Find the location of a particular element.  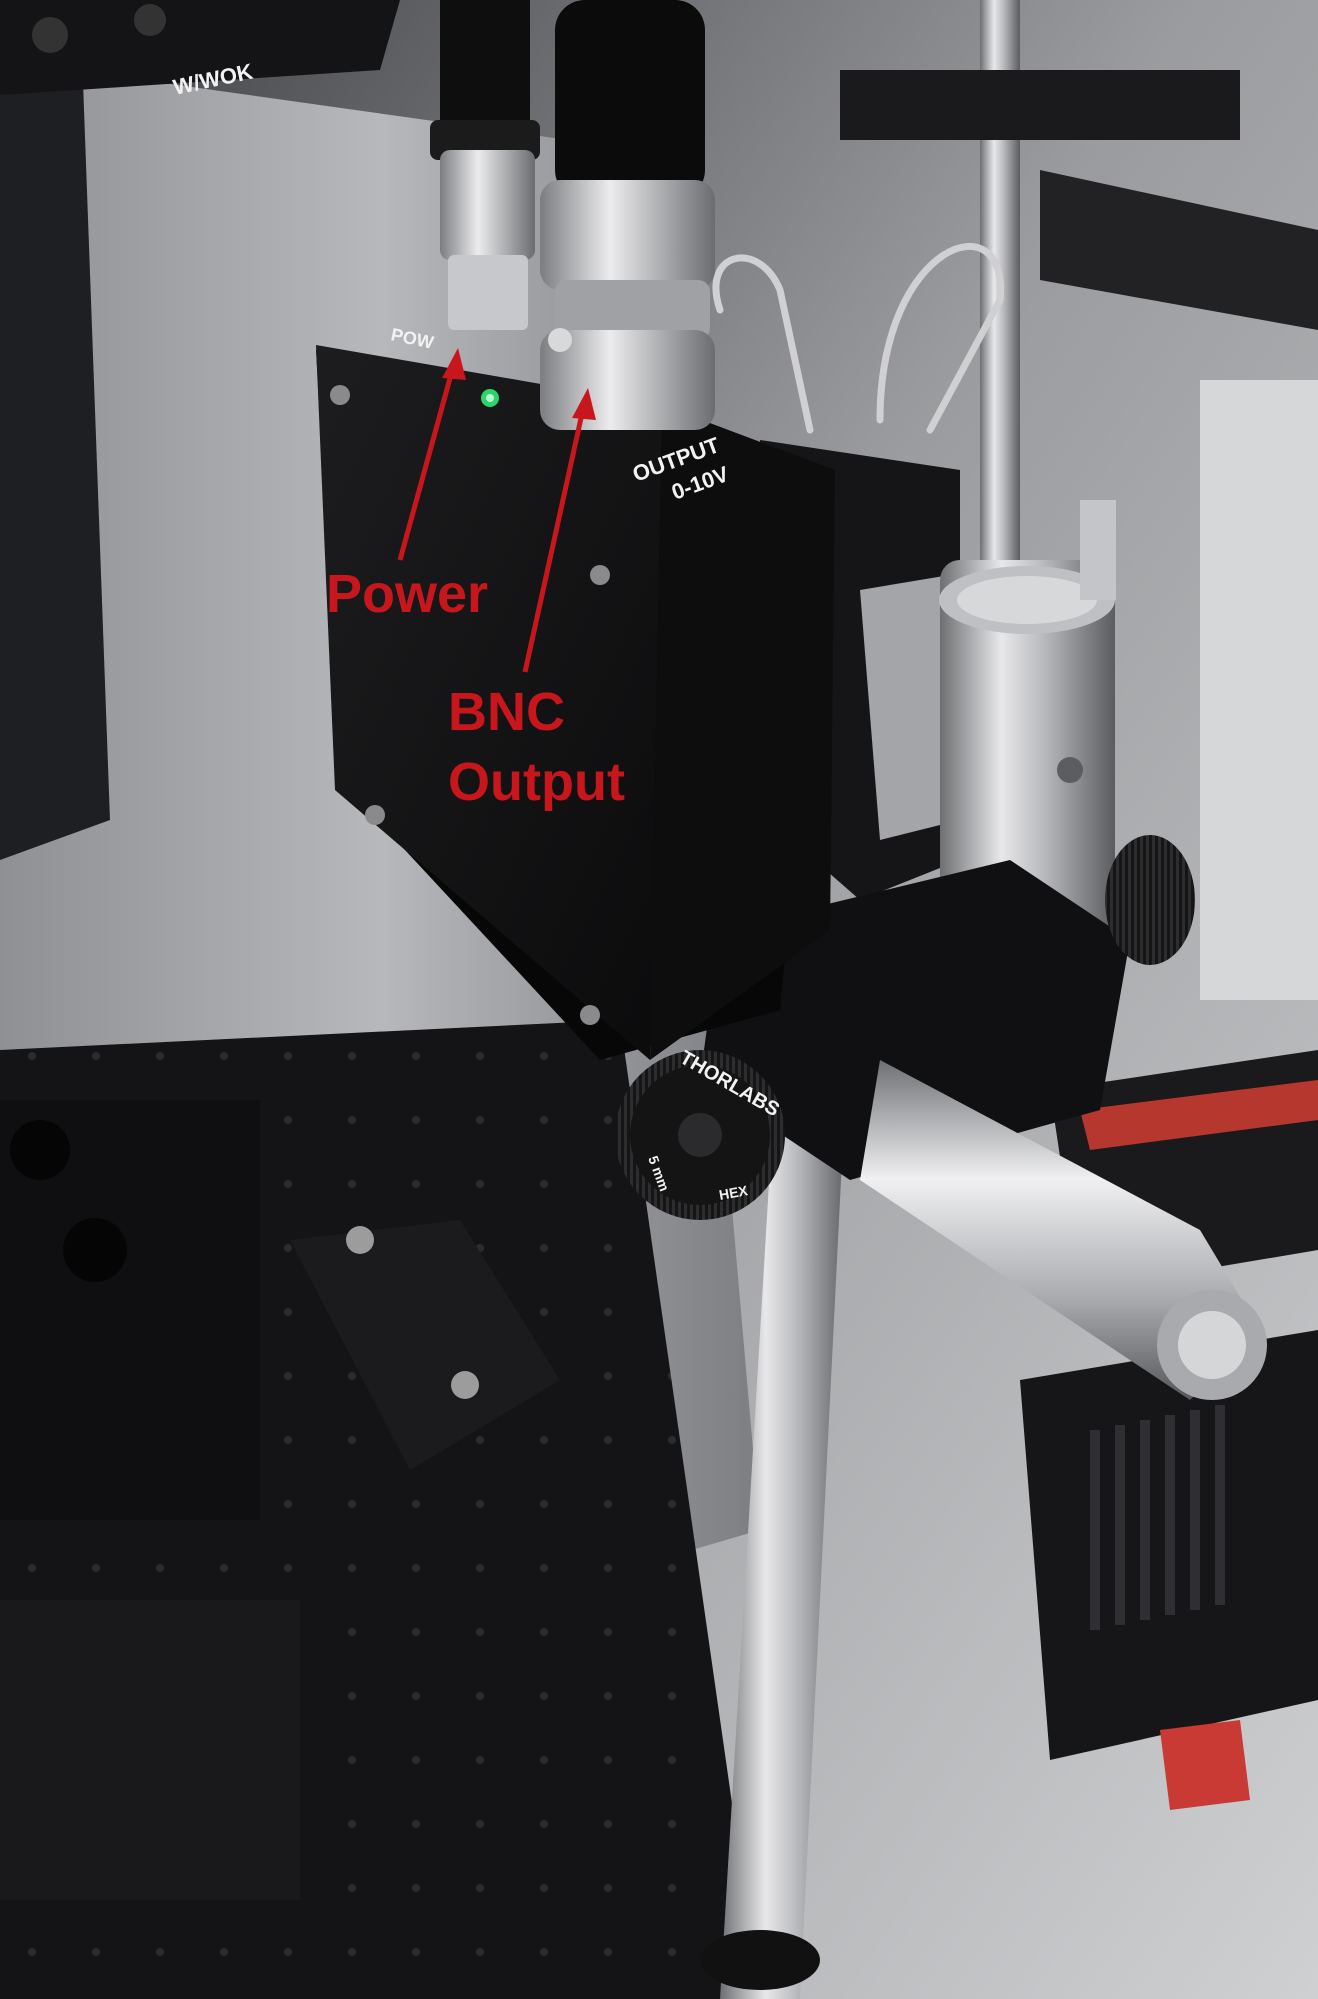

vertical-post is located at coordinates (785, 1499).